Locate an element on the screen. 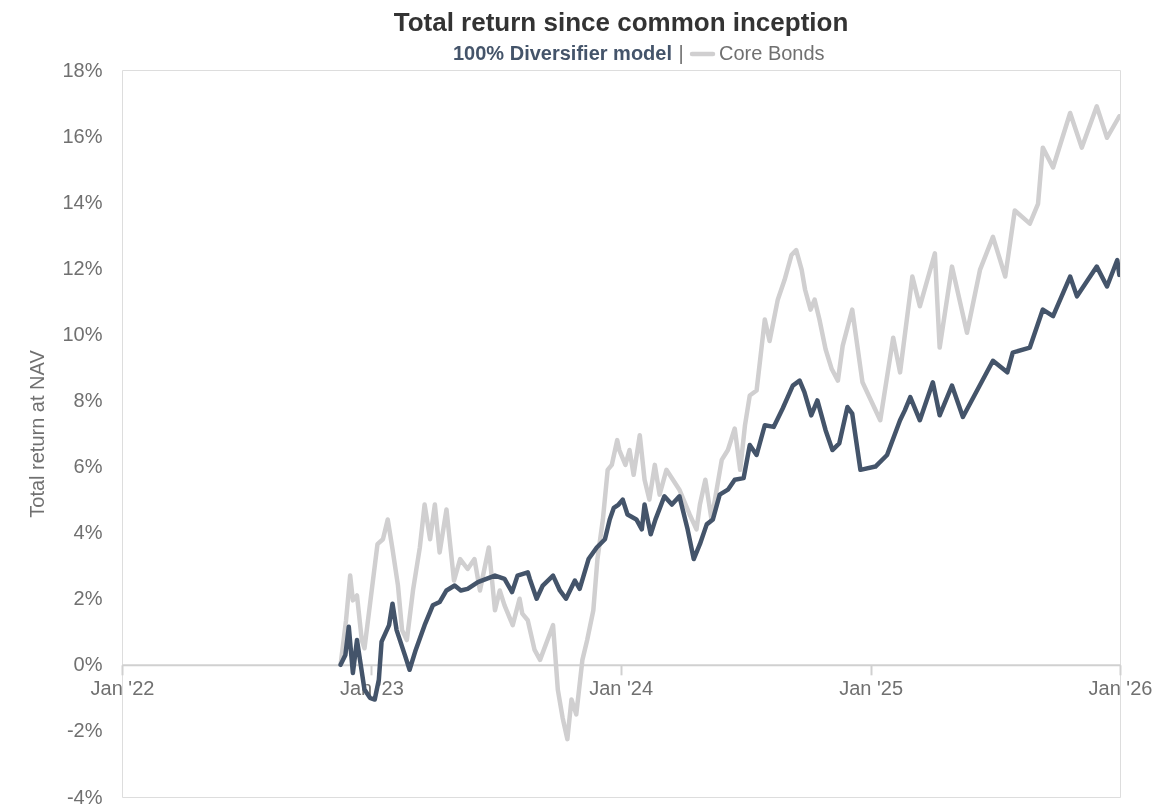 Image resolution: width=1161 pixels, height=808 pixels. y-tick-label: -2% is located at coordinates (84, 730).